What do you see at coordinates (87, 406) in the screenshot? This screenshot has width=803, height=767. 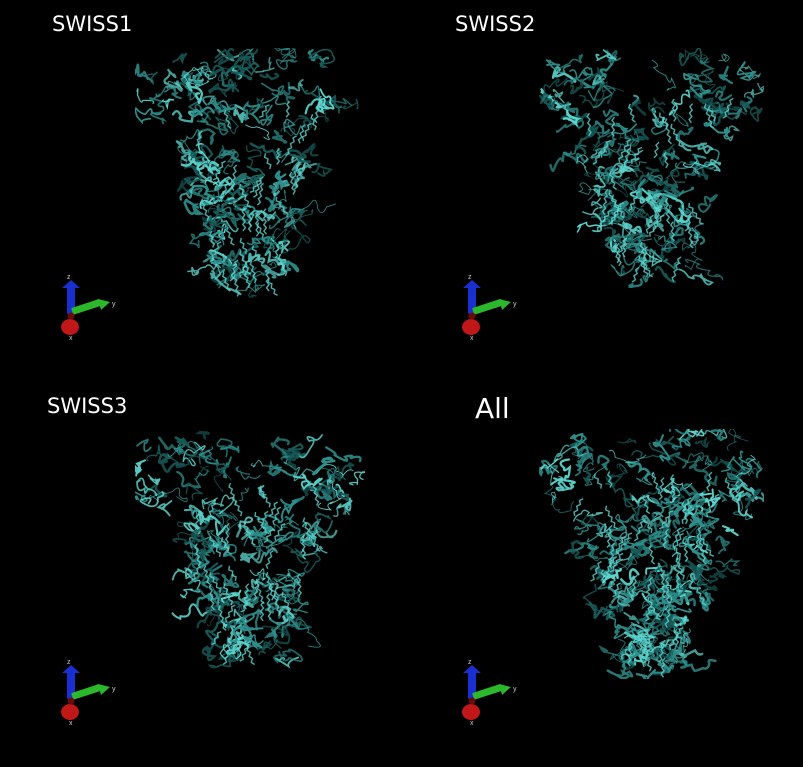 I see `panel-title: SWISS3` at bounding box center [87, 406].